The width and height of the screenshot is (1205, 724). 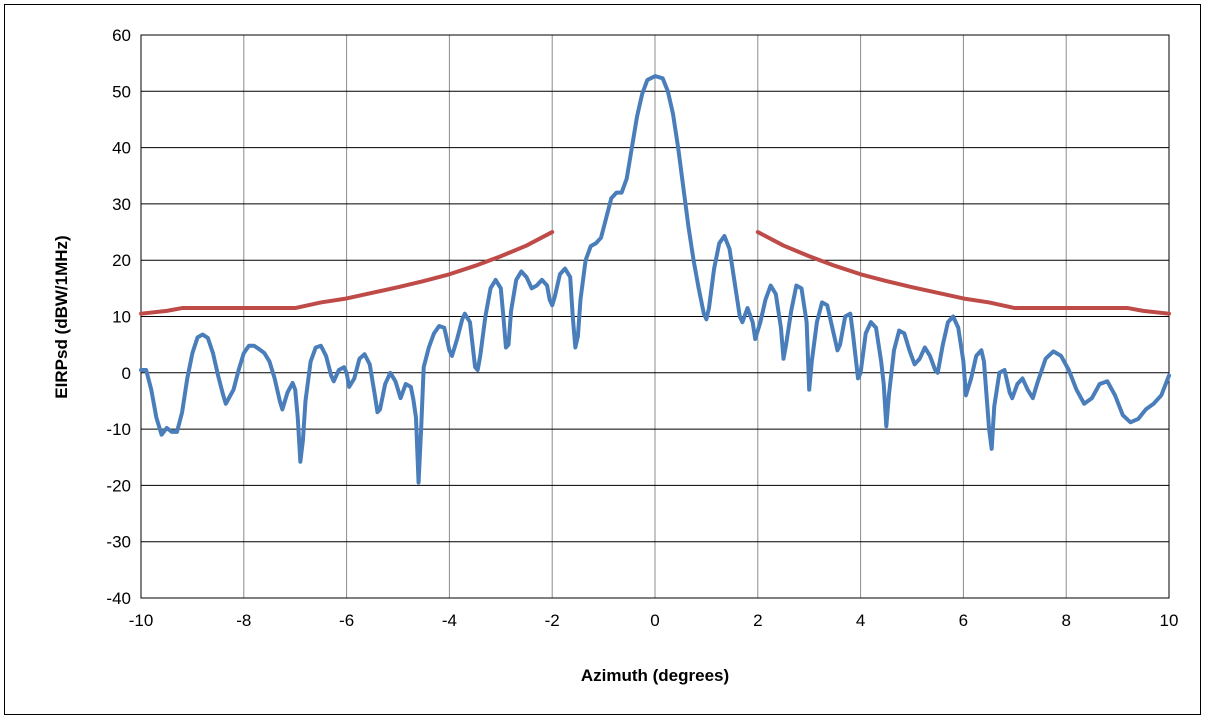 I want to click on x-tick-label: -6, so click(x=346, y=620).